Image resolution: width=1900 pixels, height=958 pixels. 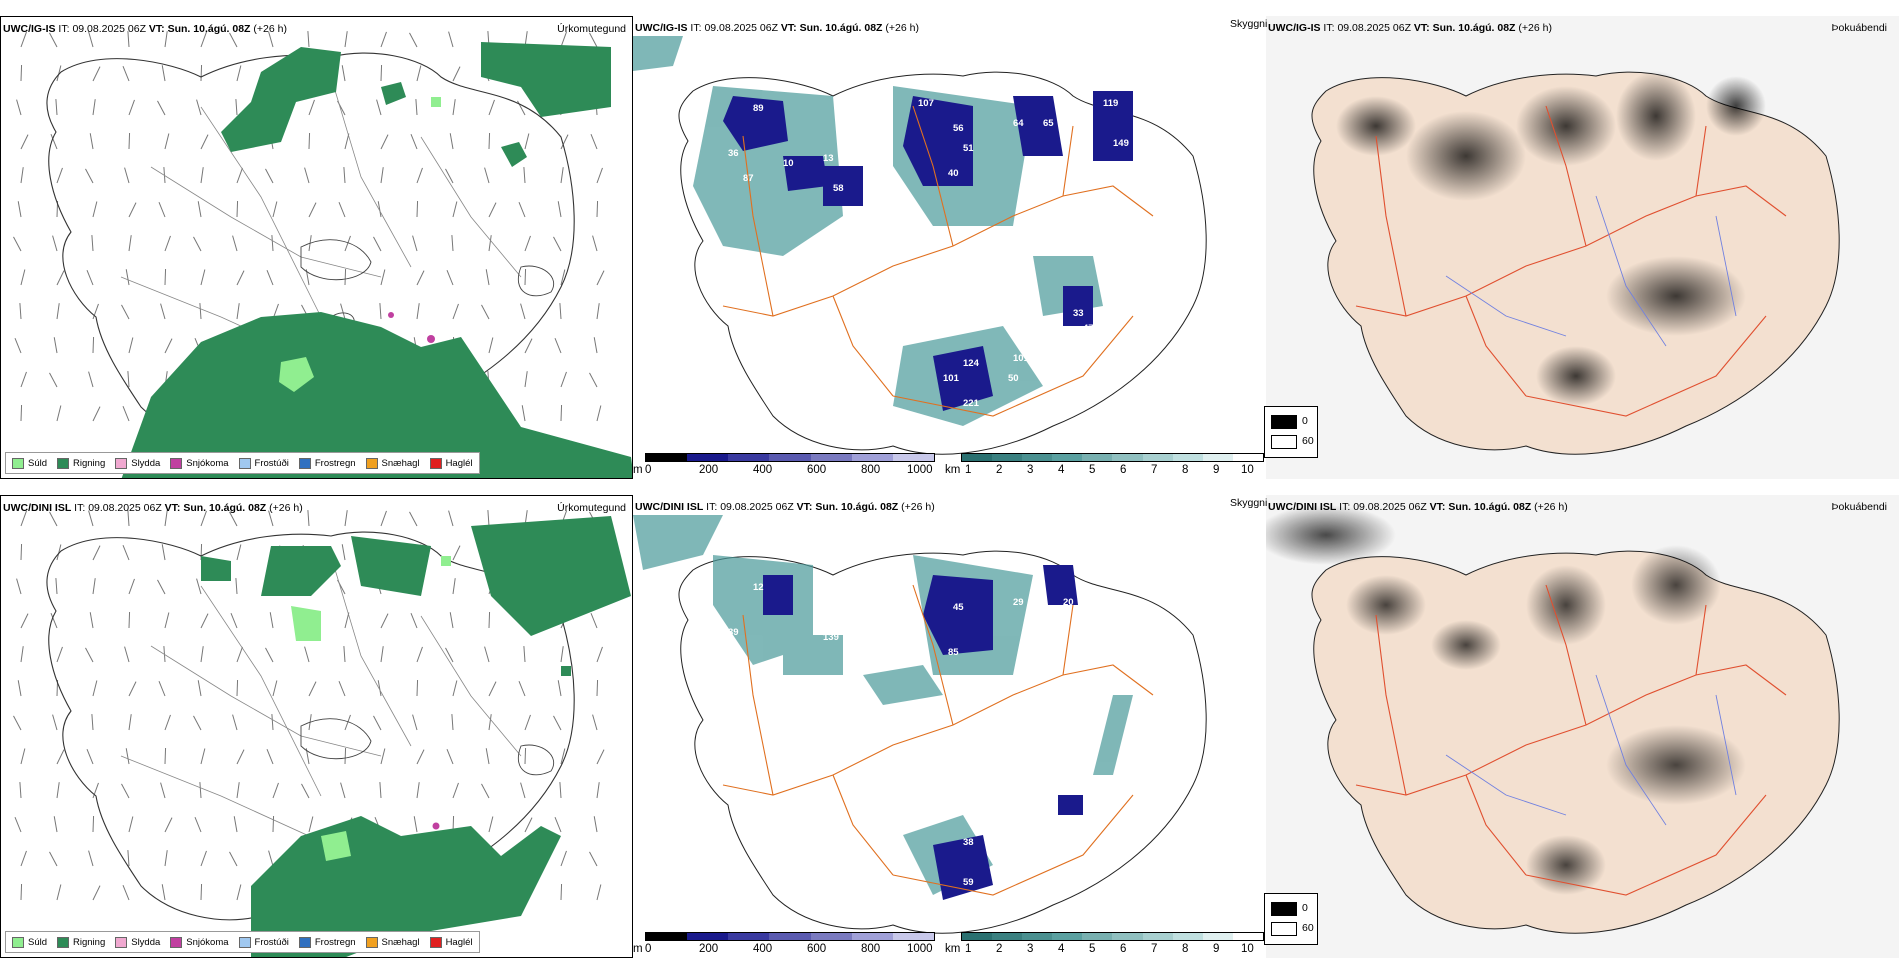 What do you see at coordinates (1247, 949) in the screenshot?
I see `colorbar-tick: 10` at bounding box center [1247, 949].